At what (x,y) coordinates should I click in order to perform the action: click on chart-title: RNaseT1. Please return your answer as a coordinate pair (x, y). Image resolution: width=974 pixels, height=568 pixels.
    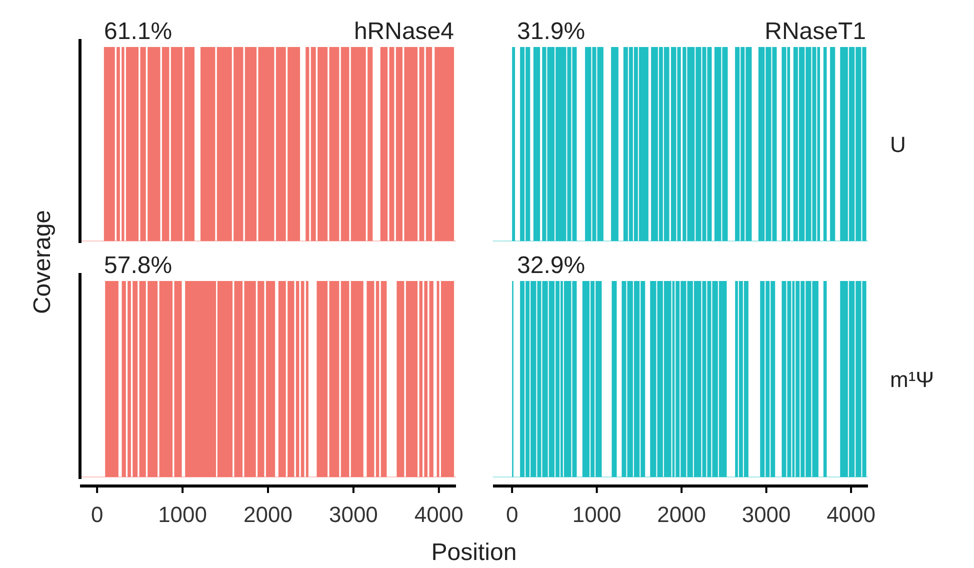
    Looking at the image, I should click on (815, 31).